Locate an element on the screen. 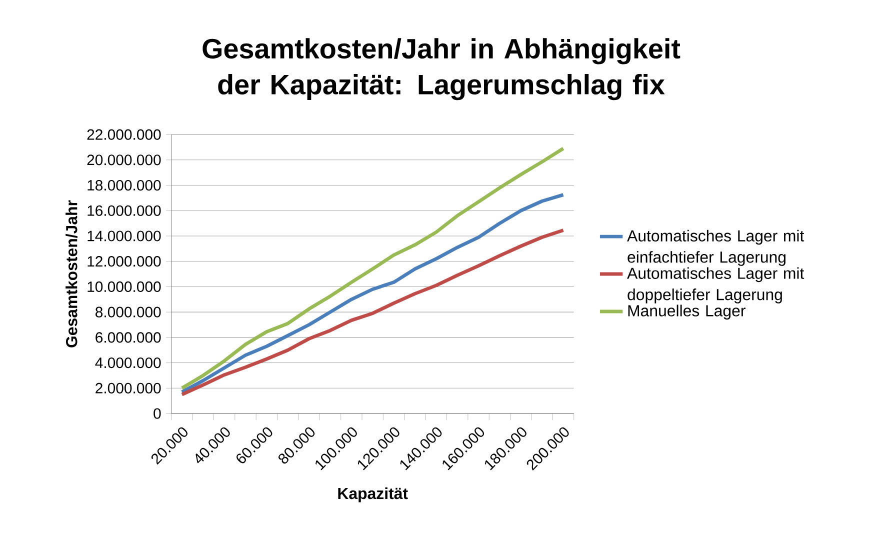 This screenshot has width=886, height=550. y-tick-label: 6.000.000 is located at coordinates (128, 337).